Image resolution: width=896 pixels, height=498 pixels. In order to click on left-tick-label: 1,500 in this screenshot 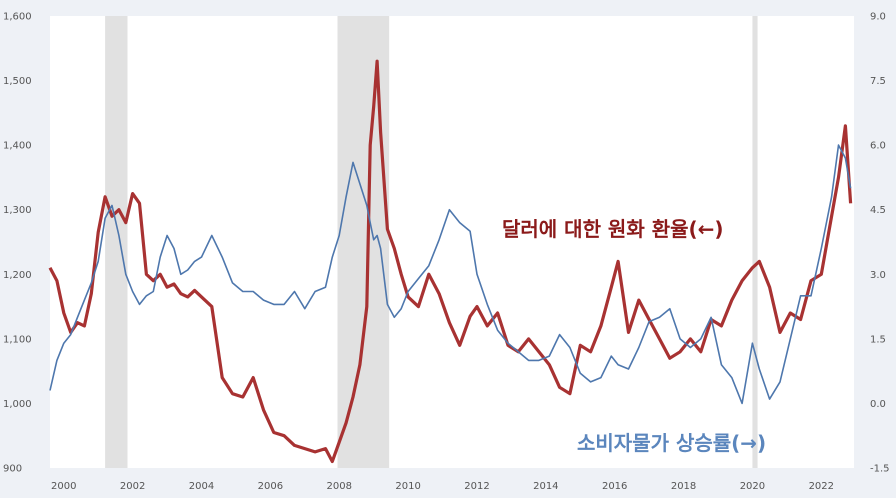, I will do `click(17, 81)`.